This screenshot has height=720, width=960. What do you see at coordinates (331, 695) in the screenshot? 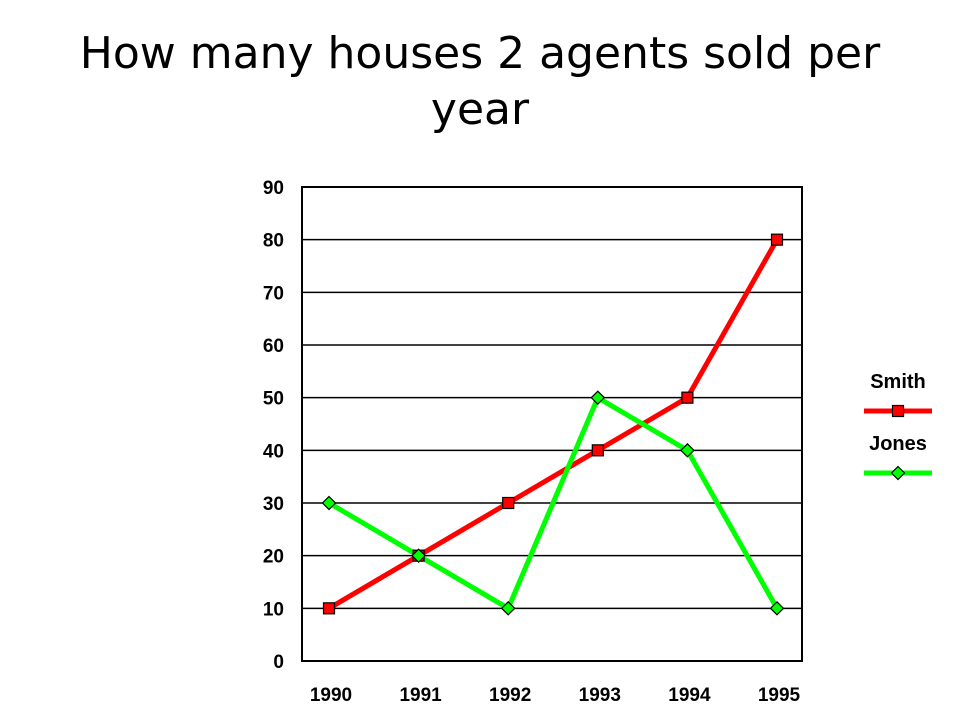
I see `x-tick-label: 1990` at bounding box center [331, 695].